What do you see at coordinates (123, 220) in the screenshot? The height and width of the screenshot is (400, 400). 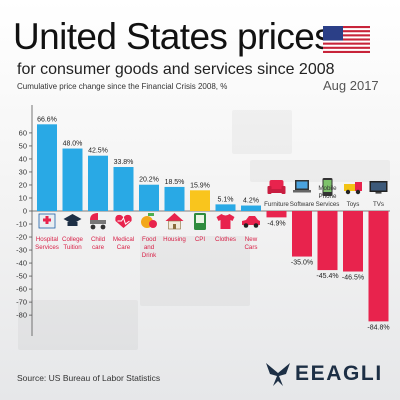 I see `heart-pulse` at bounding box center [123, 220].